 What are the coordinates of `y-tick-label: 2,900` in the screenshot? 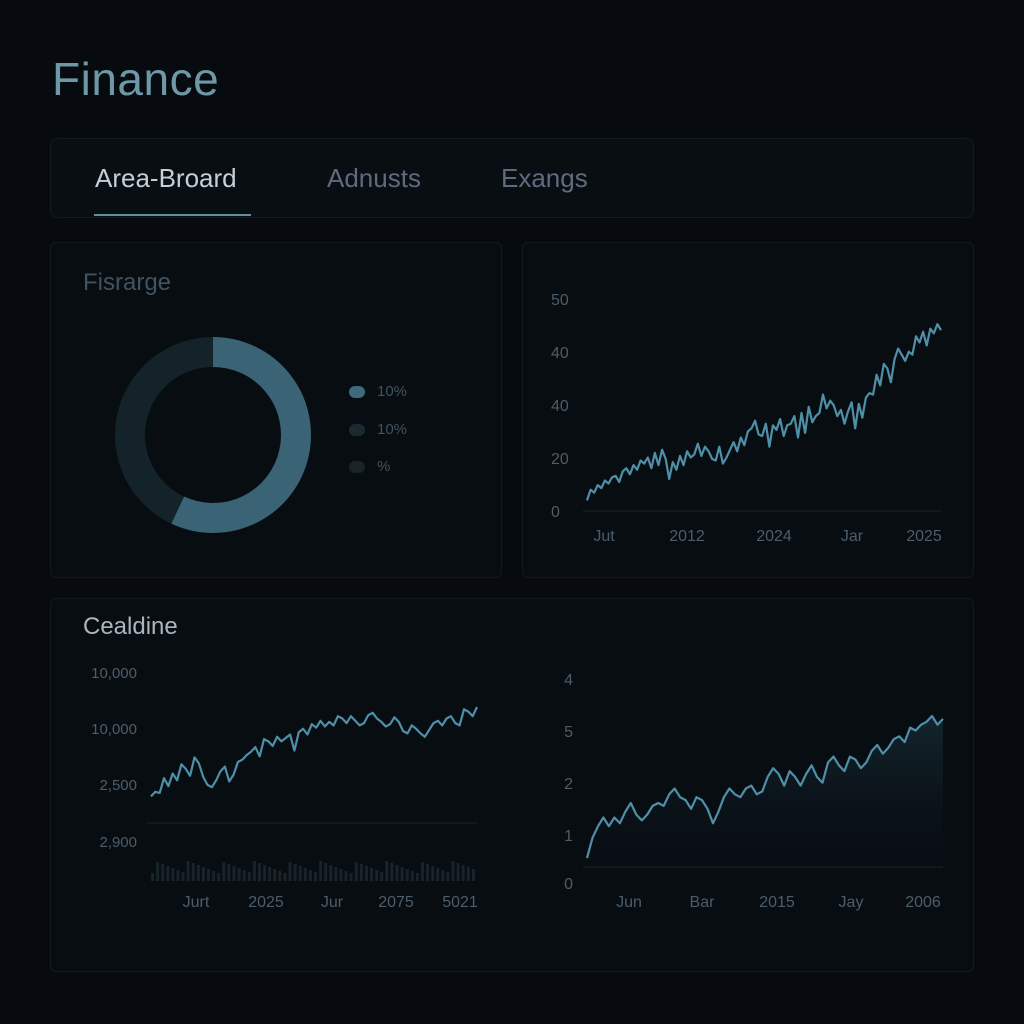 It's located at (118, 842).